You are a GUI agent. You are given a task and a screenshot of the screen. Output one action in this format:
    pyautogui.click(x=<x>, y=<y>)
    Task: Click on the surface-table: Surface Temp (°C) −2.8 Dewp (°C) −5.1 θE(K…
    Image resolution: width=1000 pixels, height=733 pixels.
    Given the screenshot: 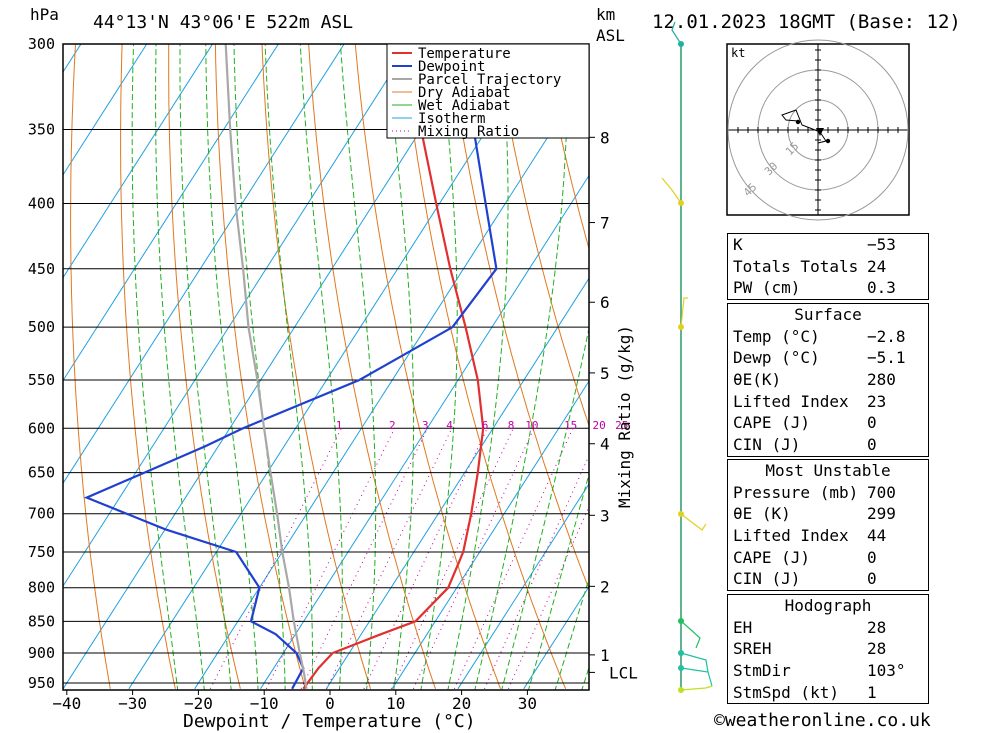 What is the action you would take?
    pyautogui.click(x=828, y=380)
    